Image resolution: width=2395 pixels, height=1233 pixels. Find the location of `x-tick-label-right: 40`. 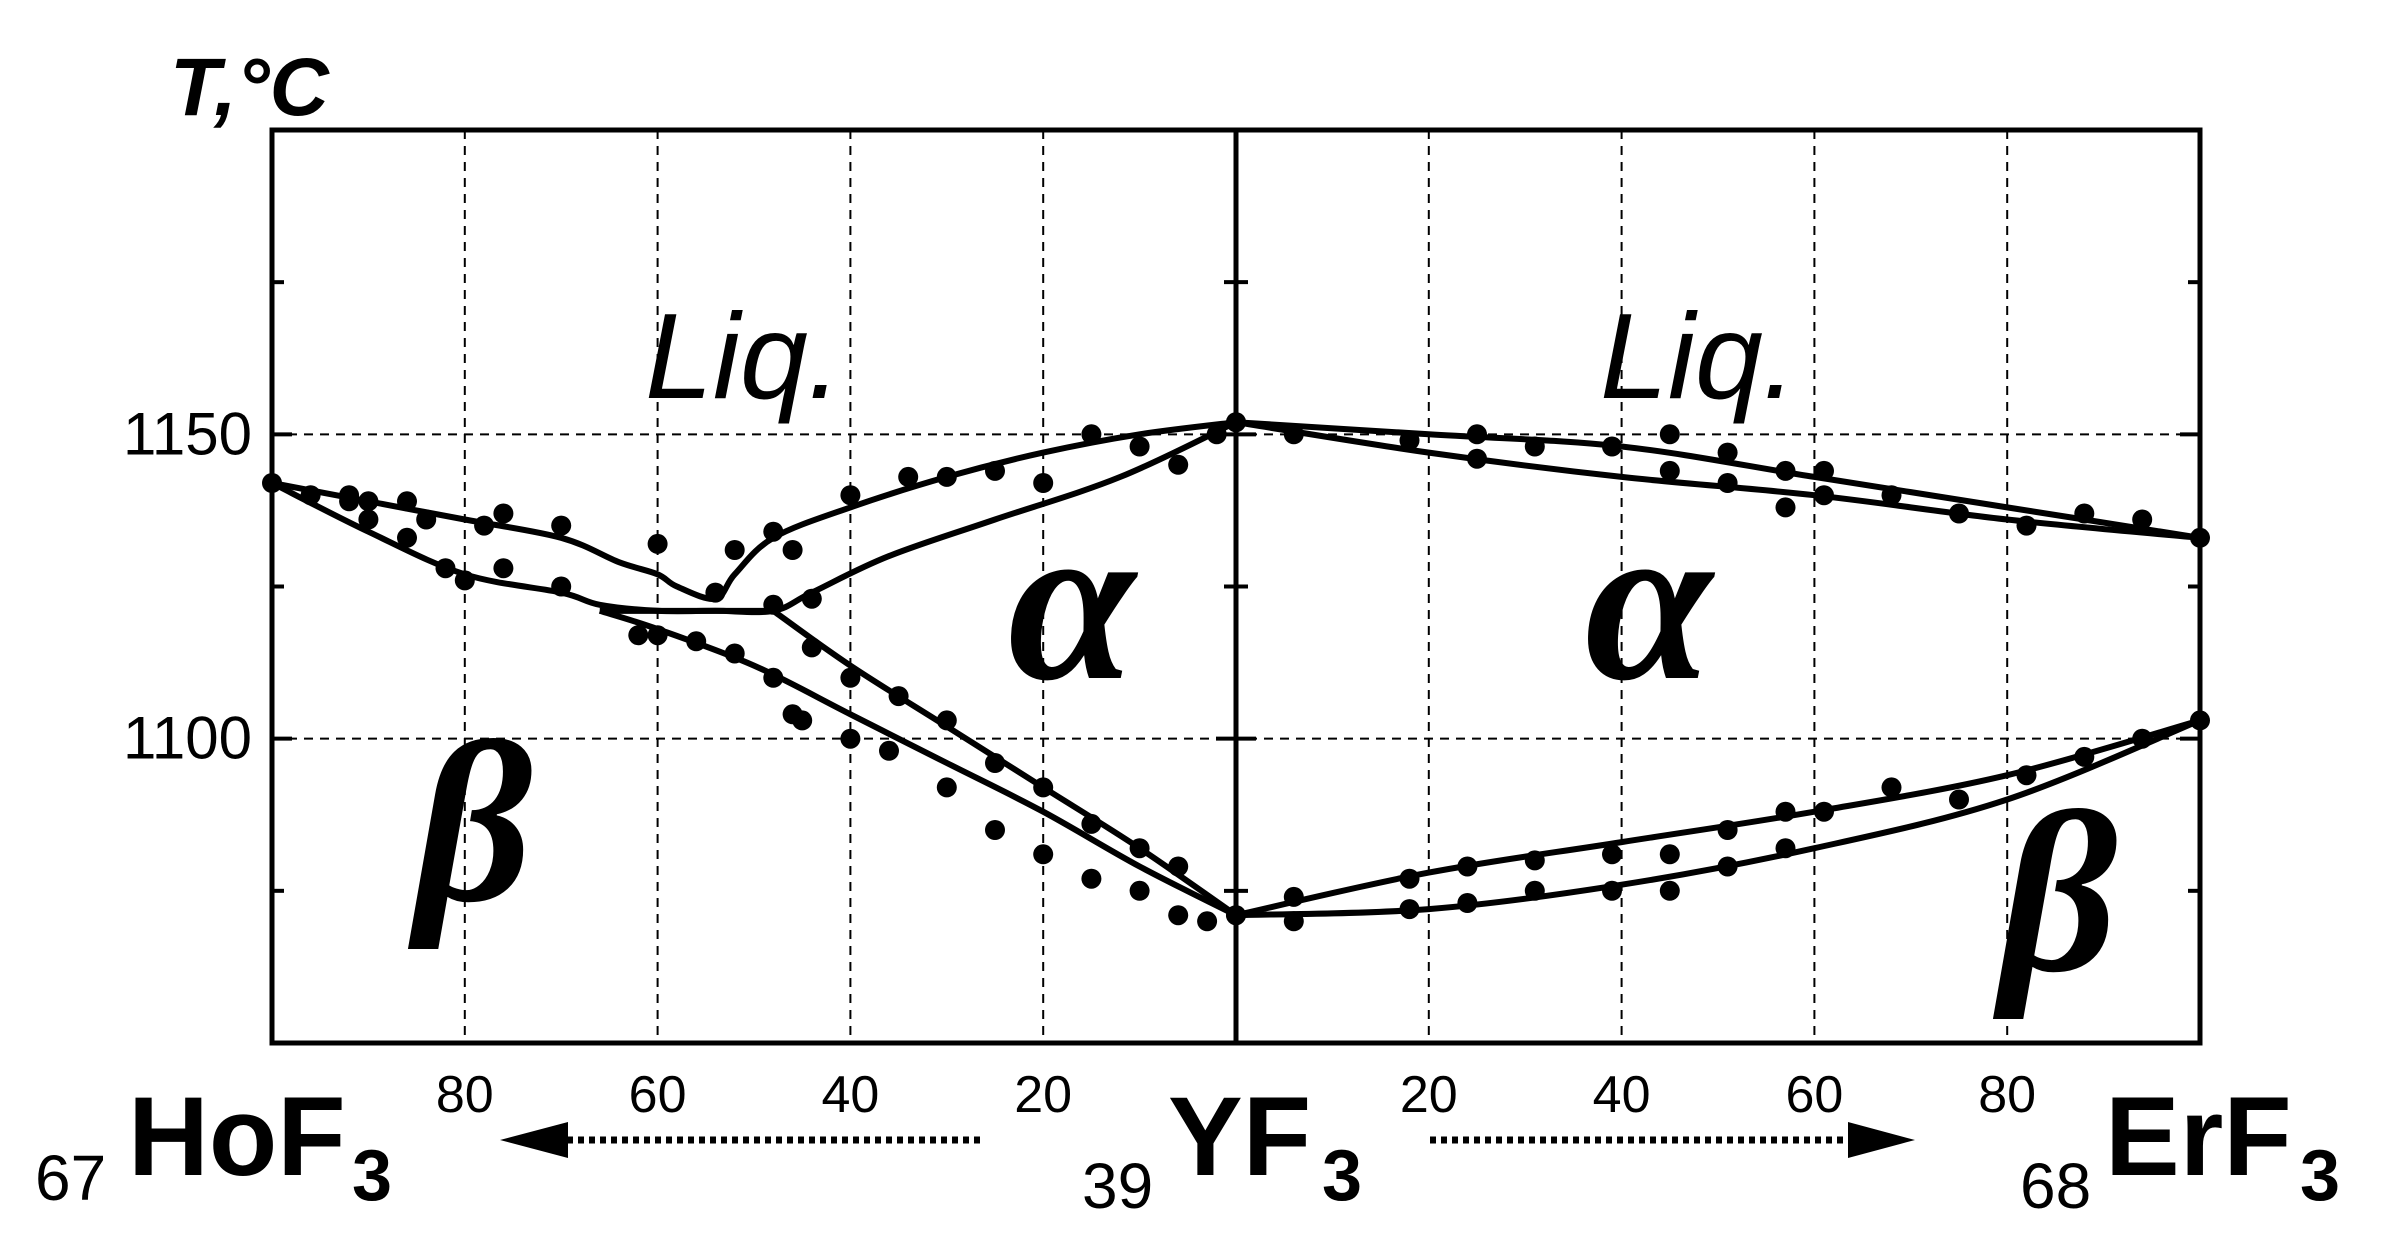

x-tick-label-right: 40 is located at coordinates (1622, 1095).